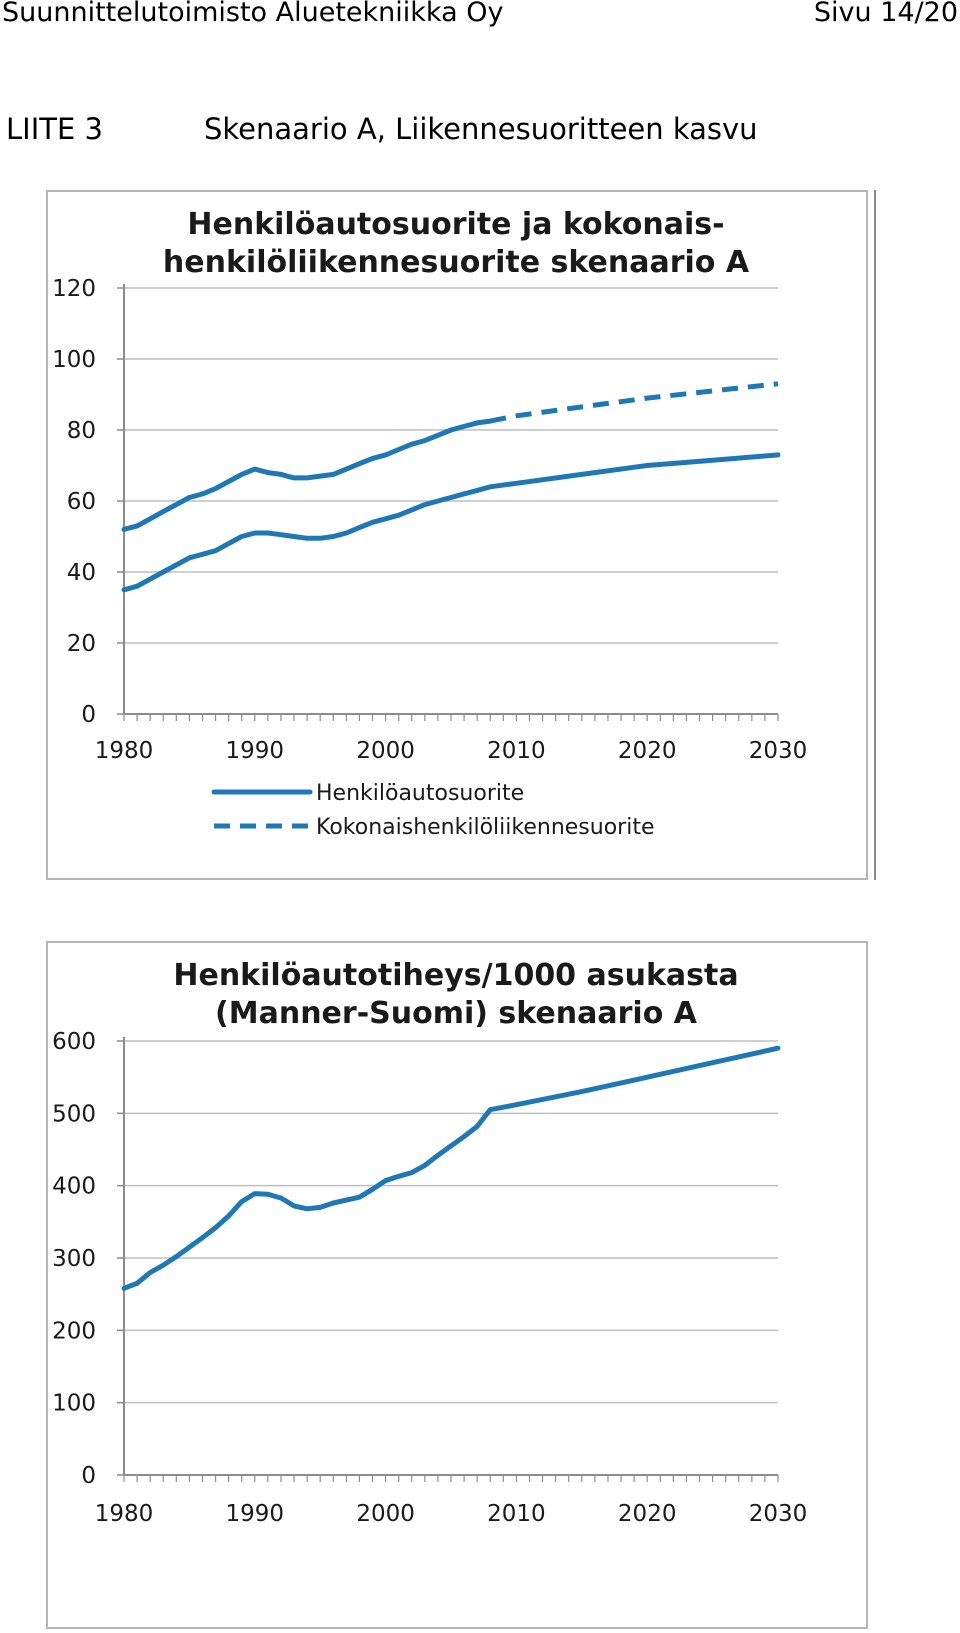 The width and height of the screenshot is (960, 1633). Describe the element at coordinates (456, 1013) in the screenshot. I see `chart-title-line-2: (Manner-Suomi) skenaario A` at that location.